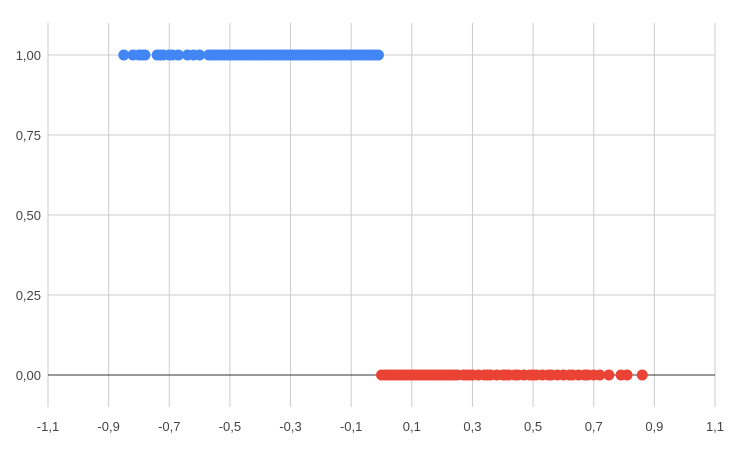  Describe the element at coordinates (290, 426) in the screenshot. I see `x-tick-label: -0,3` at that location.